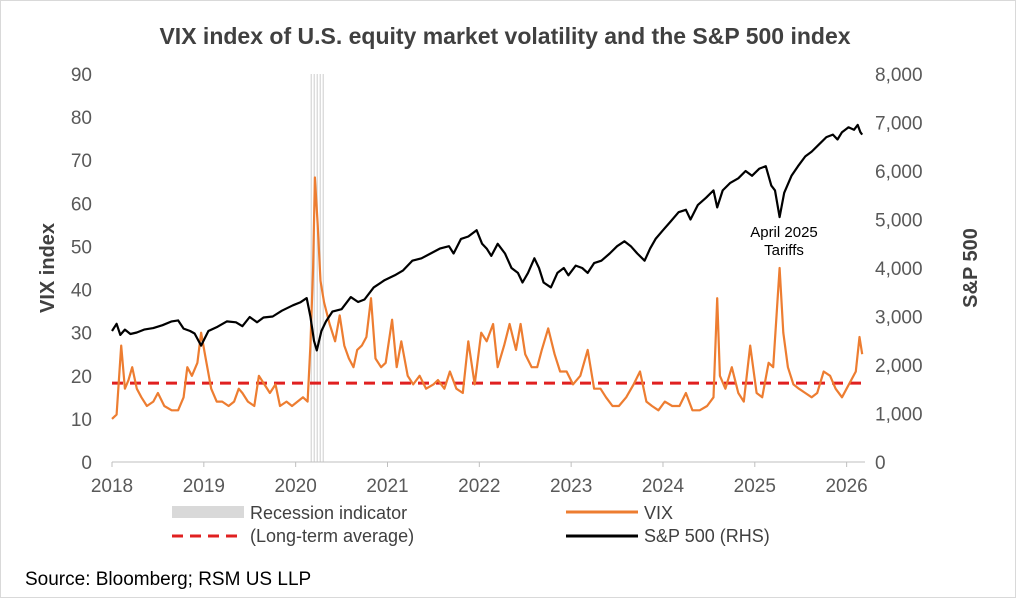 The image size is (1018, 600). What do you see at coordinates (784, 232) in the screenshot?
I see `annotation-line-1: April 2025` at bounding box center [784, 232].